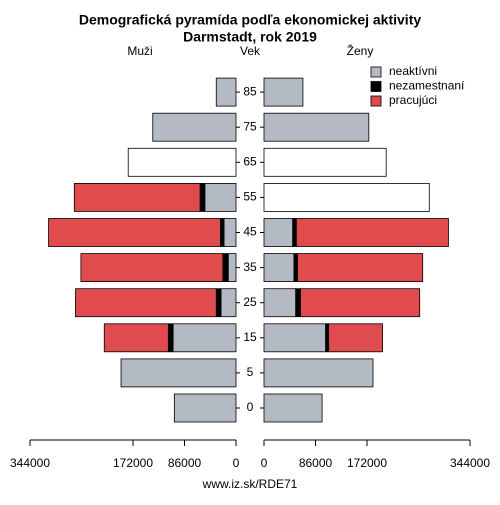  Describe the element at coordinates (139, 51) in the screenshot. I see `left-label: Muži` at that location.